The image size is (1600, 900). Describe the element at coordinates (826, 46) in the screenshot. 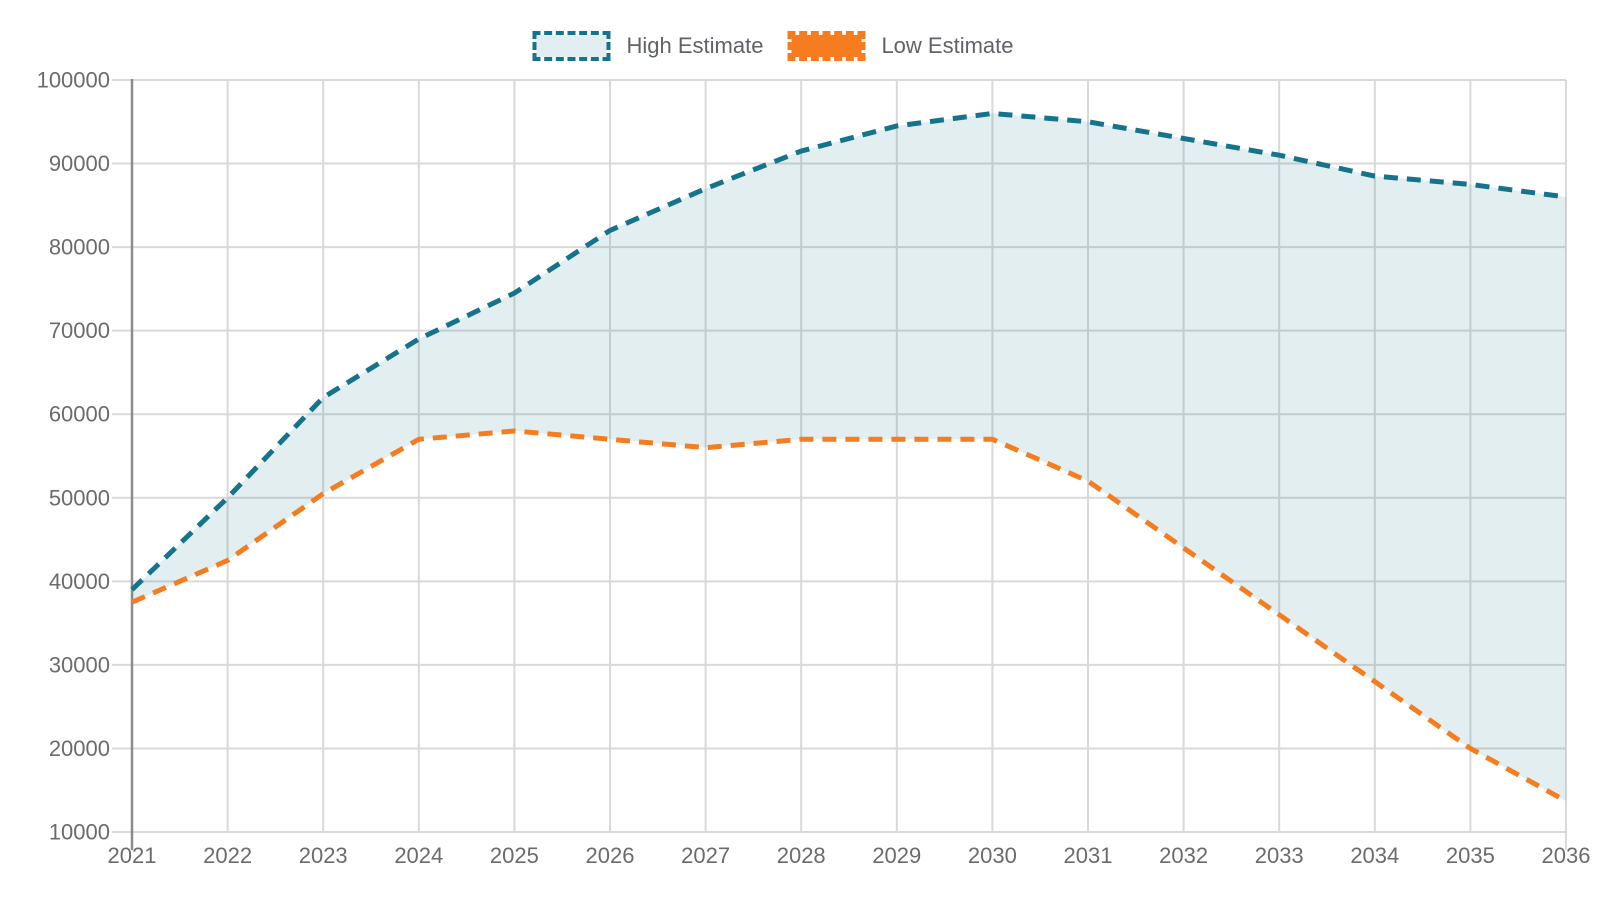

I see `low-estimate-swatch` at that location.